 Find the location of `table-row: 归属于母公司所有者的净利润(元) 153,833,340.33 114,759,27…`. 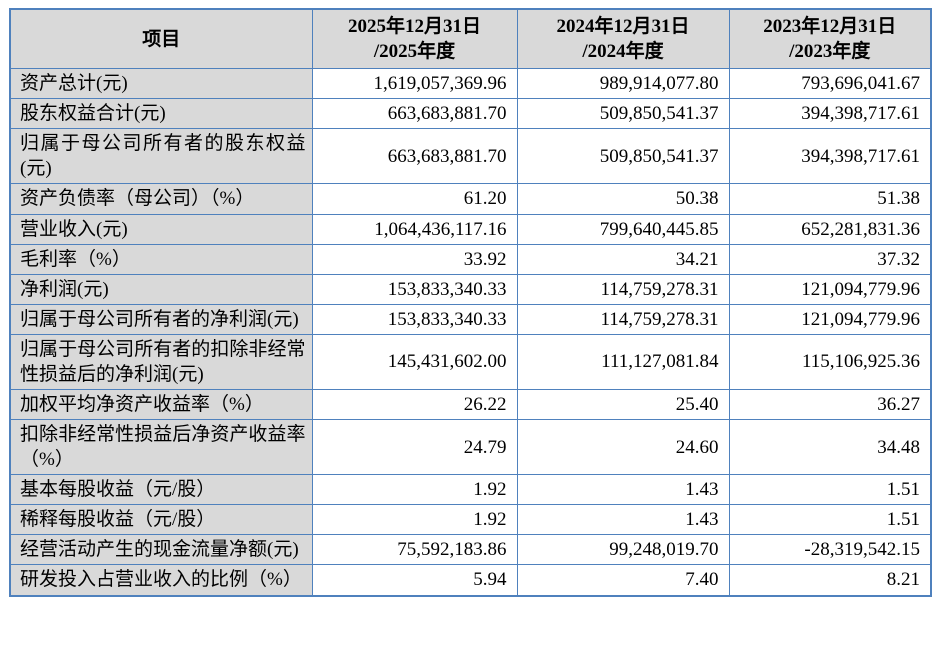

table-row: 归属于母公司所有者的净利润(元) 153,833,340.33 114,759,27… is located at coordinates (470, 319).